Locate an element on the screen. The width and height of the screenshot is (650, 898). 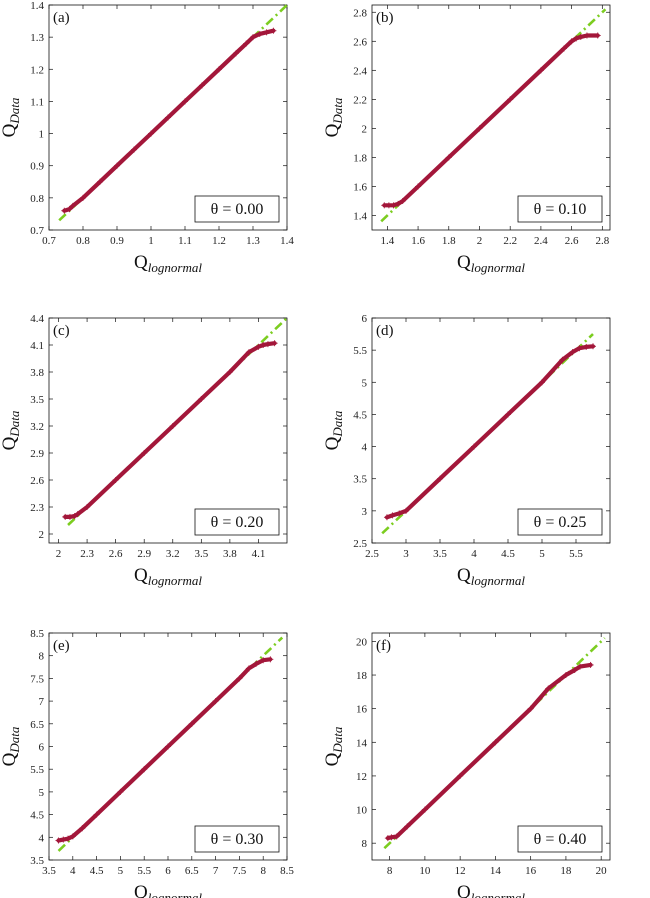
x-tick-label: 0.9 is located at coordinates (117, 241).